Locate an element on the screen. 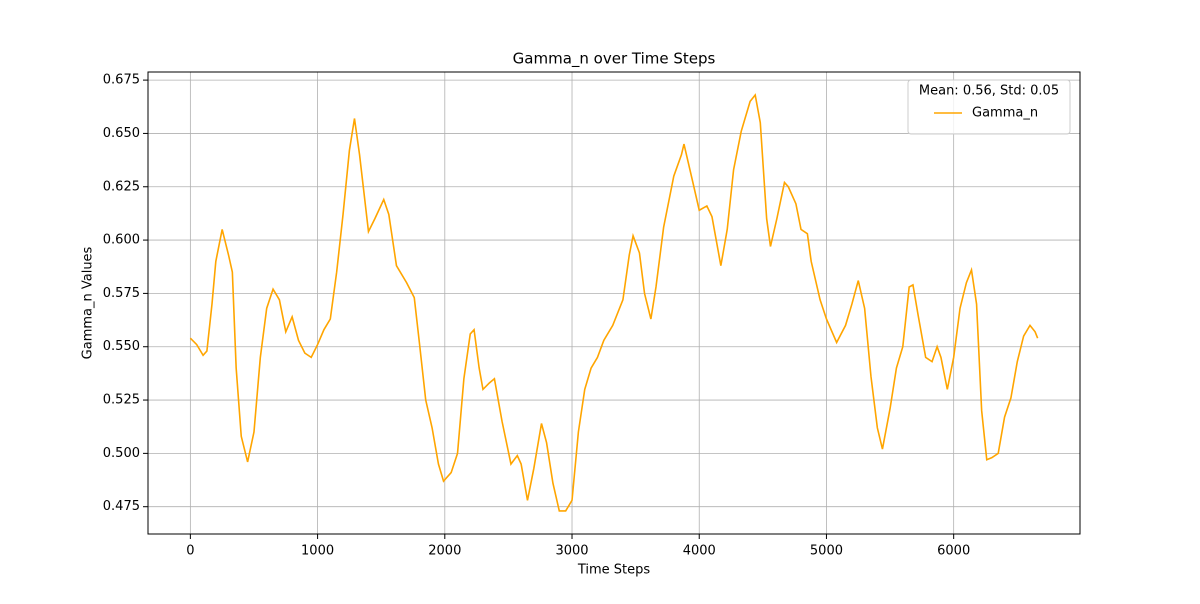 The width and height of the screenshot is (1200, 604). chart-title: Gamma_n over Time Steps is located at coordinates (614, 59).